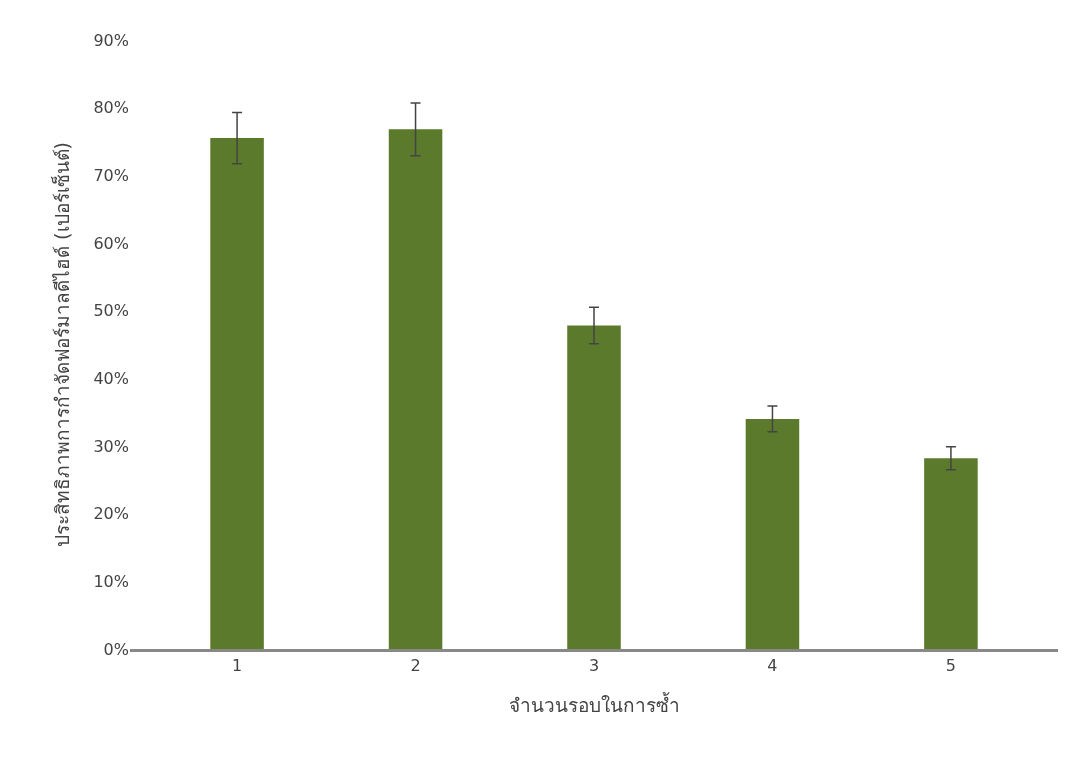 The image size is (1078, 759). What do you see at coordinates (594, 704) in the screenshot?
I see `x-axis-title: จำนวนรอบในการซ้ำ` at bounding box center [594, 704].